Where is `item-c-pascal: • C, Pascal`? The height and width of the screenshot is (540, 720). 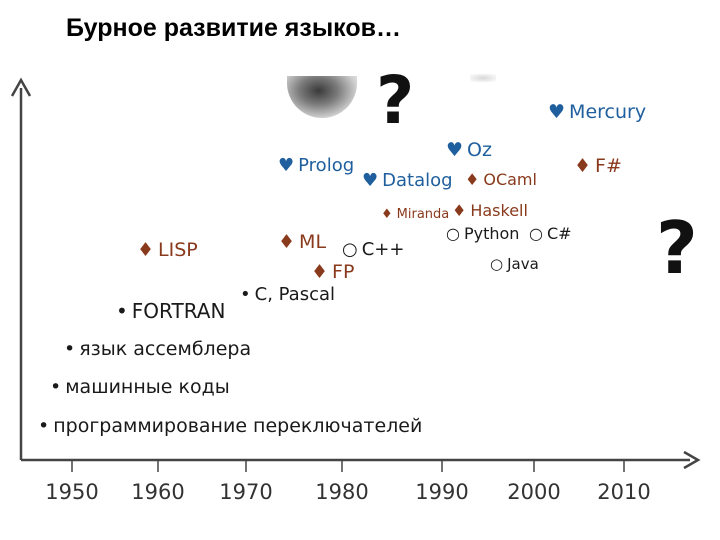 item-c-pascal: • C, Pascal is located at coordinates (288, 294).